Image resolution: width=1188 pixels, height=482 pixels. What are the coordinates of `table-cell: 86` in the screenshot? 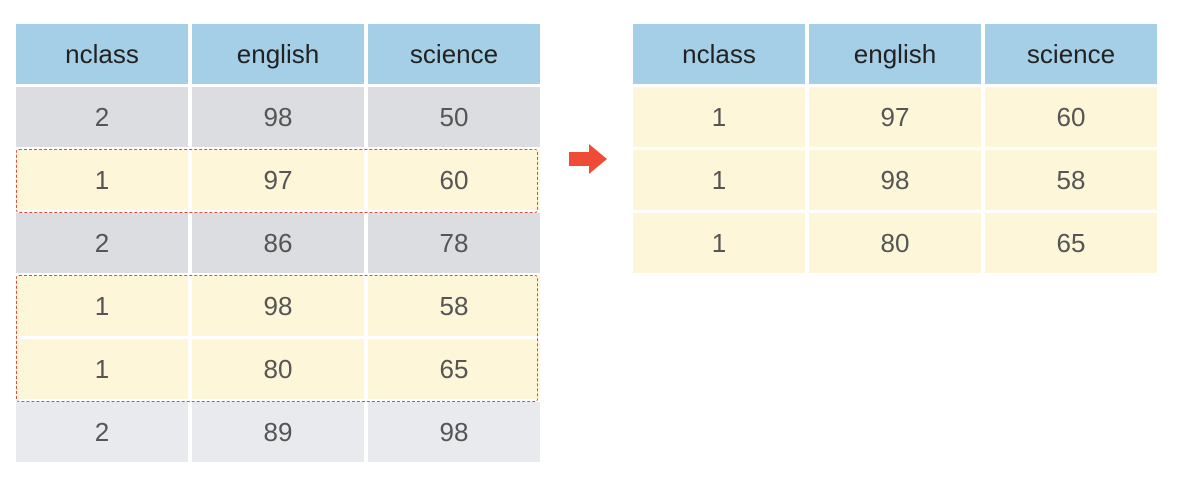 It's located at (278, 243).